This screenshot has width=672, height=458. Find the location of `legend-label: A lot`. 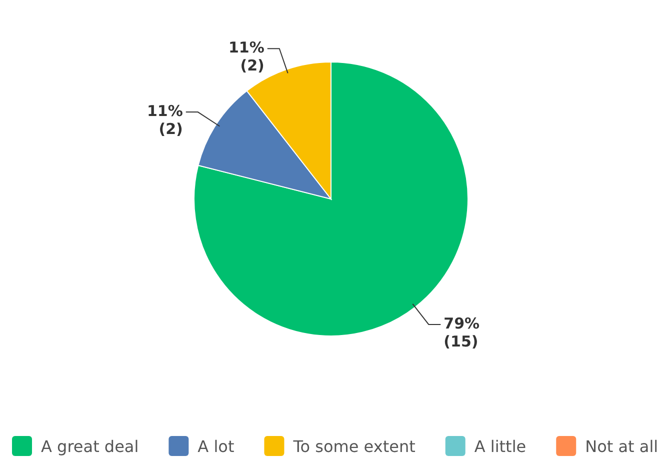

legend-label: A lot is located at coordinates (216, 446).